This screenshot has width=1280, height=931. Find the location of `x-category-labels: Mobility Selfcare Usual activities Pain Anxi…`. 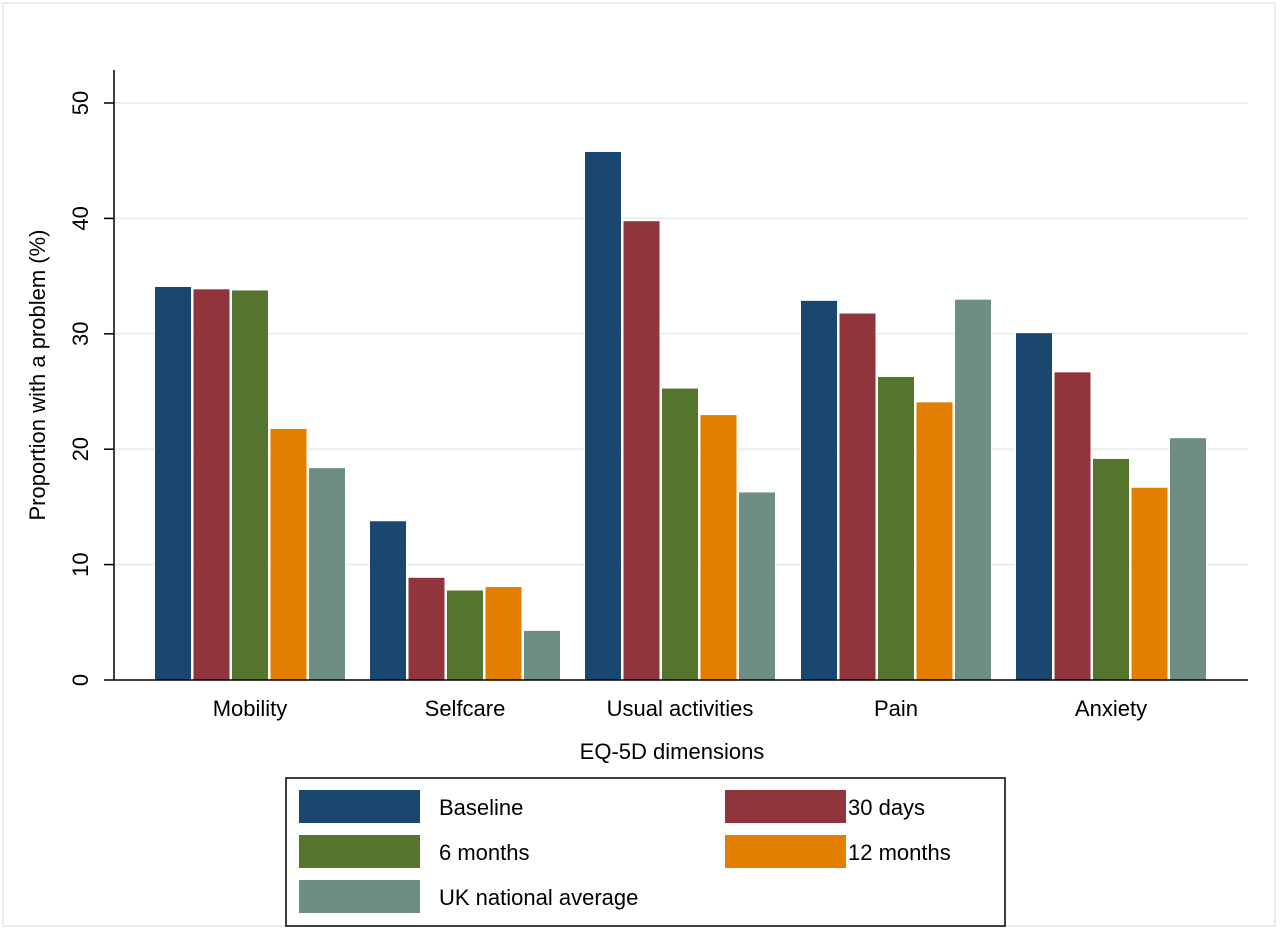

x-category-labels: Mobility Selfcare Usual activities Pain Anxi… is located at coordinates (680, 708).